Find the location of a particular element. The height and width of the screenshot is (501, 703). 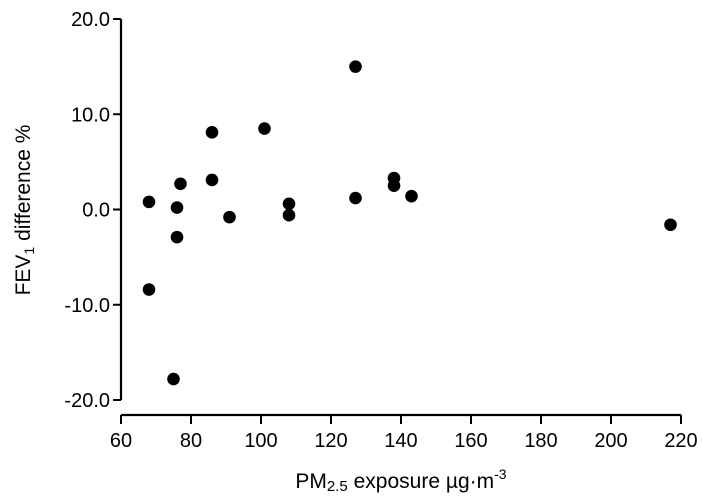

x-tick-label: 60 is located at coordinates (121, 441).